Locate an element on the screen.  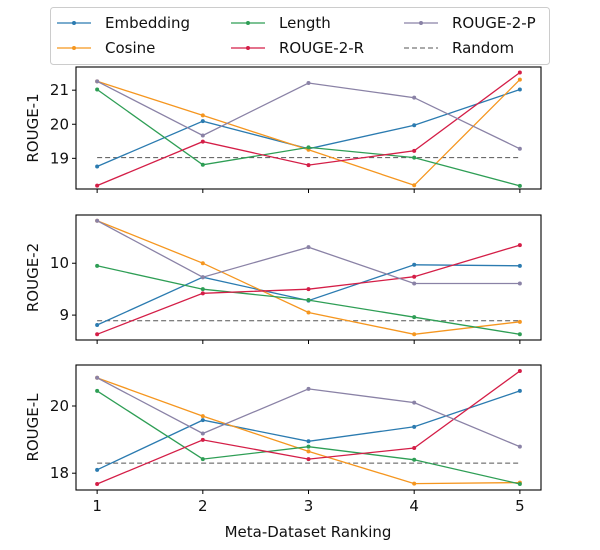
y-tick-label: 19 is located at coordinates (59, 158).